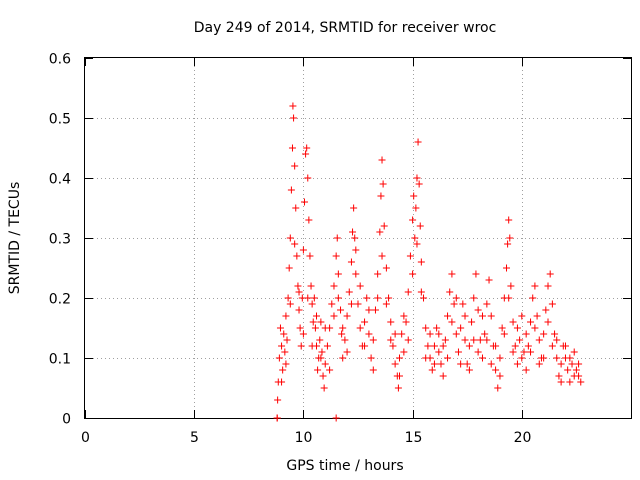 This screenshot has width=640, height=480. Describe the element at coordinates (60, 300) in the screenshot. I see `y-tick-label: 0.2` at that location.